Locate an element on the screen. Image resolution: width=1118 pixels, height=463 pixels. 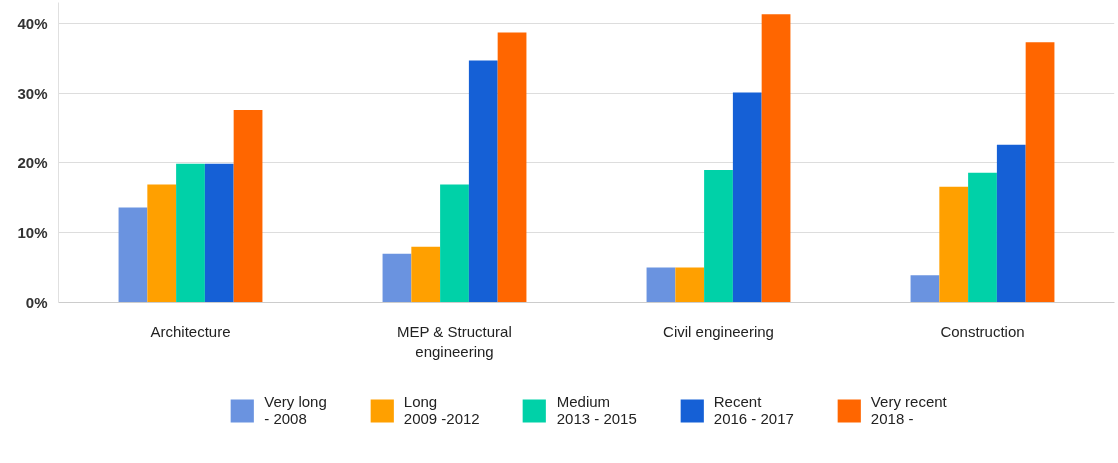
y-tick-label: 10% is located at coordinates (32, 233).